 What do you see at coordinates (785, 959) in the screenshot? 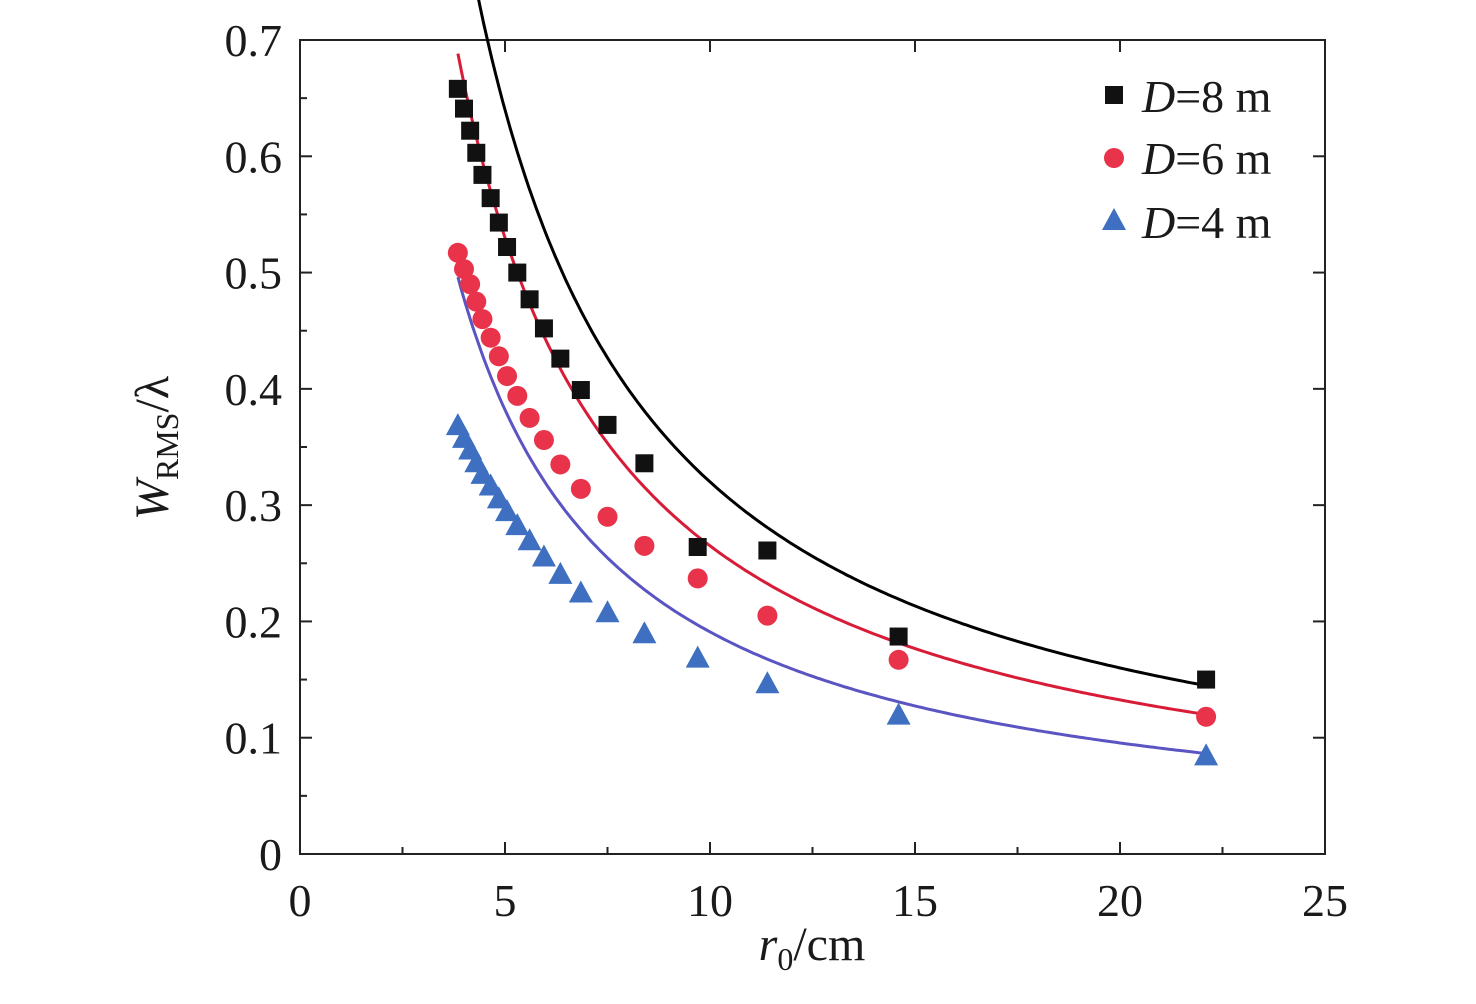
I see `x-axis-label-sub: 0` at bounding box center [785, 959].